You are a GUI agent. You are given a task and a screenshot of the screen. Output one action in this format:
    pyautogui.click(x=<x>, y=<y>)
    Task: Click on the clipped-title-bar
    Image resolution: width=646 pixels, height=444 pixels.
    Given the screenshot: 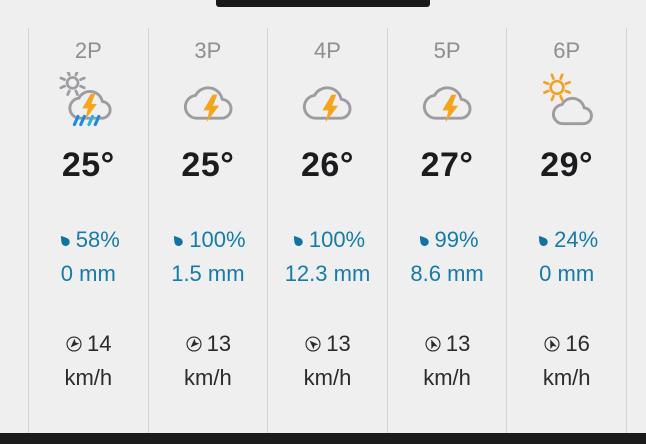 What is the action you would take?
    pyautogui.click(x=323, y=3)
    